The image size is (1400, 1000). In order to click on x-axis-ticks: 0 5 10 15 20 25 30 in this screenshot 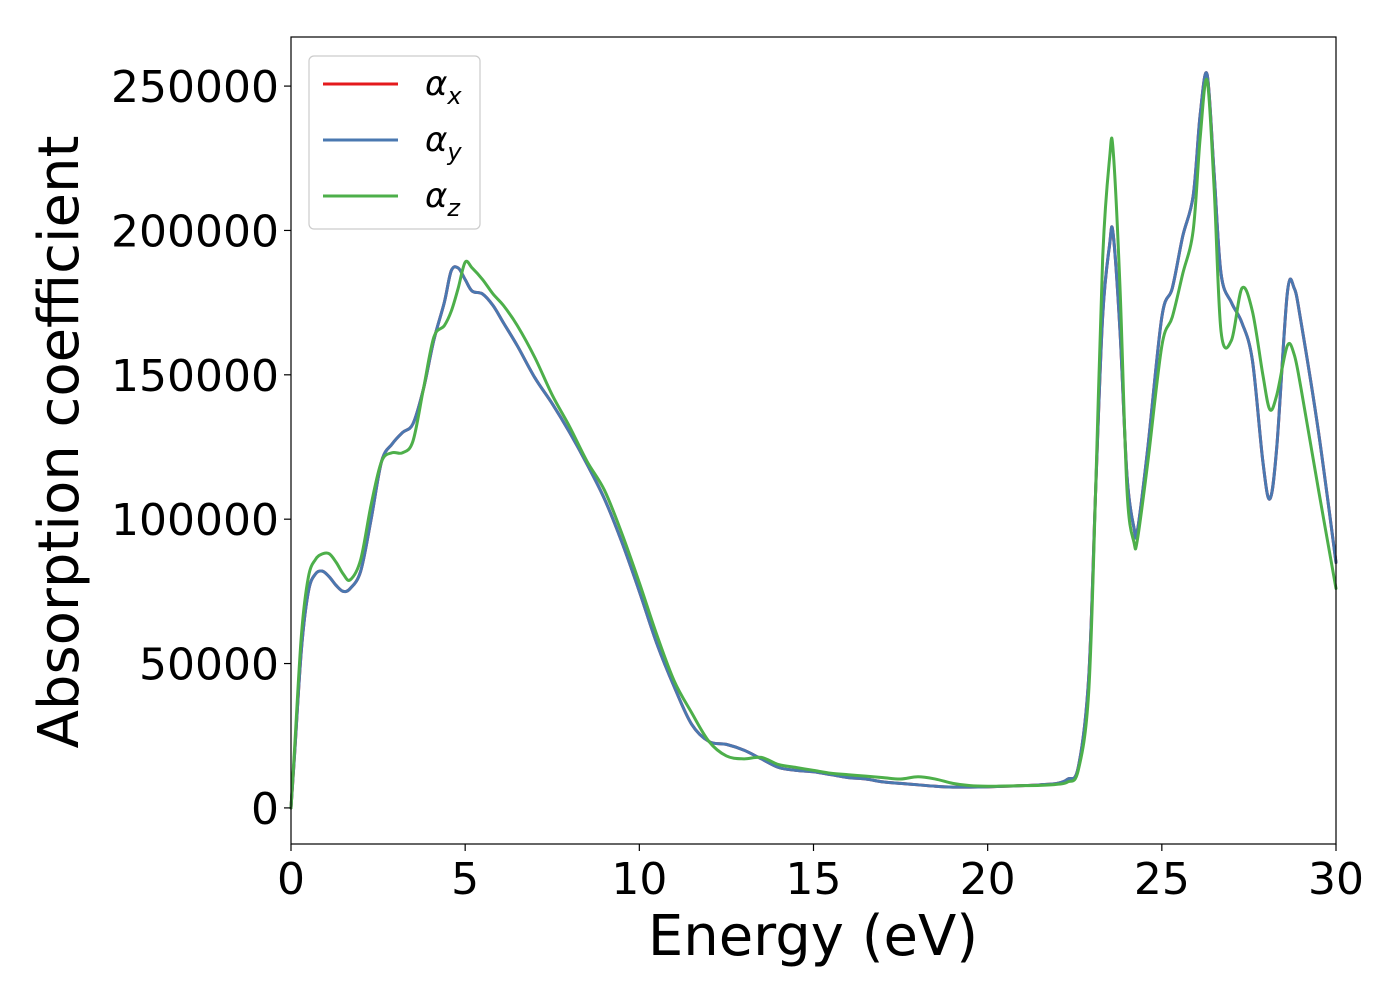, I will do `click(820, 874)`.